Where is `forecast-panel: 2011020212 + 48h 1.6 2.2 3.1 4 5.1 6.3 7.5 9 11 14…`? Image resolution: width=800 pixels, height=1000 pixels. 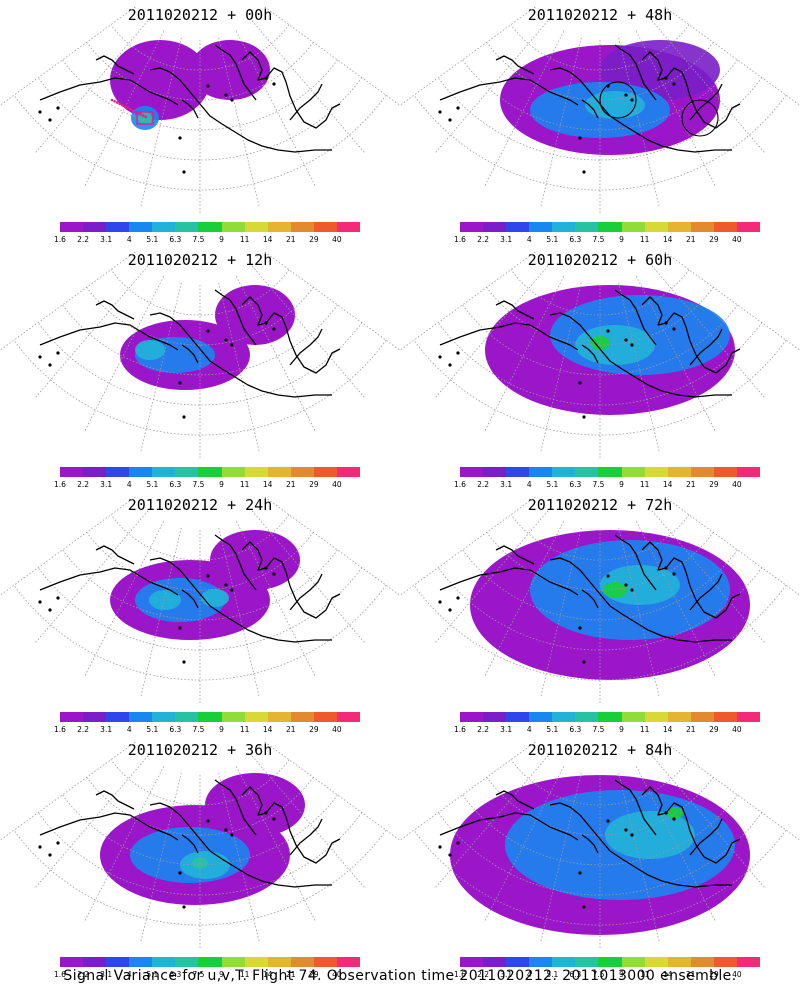 forecast-panel: 2011020212 + 48h 1.6 2.2 3.1 4 5.1 6.3 7.5 9 11 14… is located at coordinates (600, 122).